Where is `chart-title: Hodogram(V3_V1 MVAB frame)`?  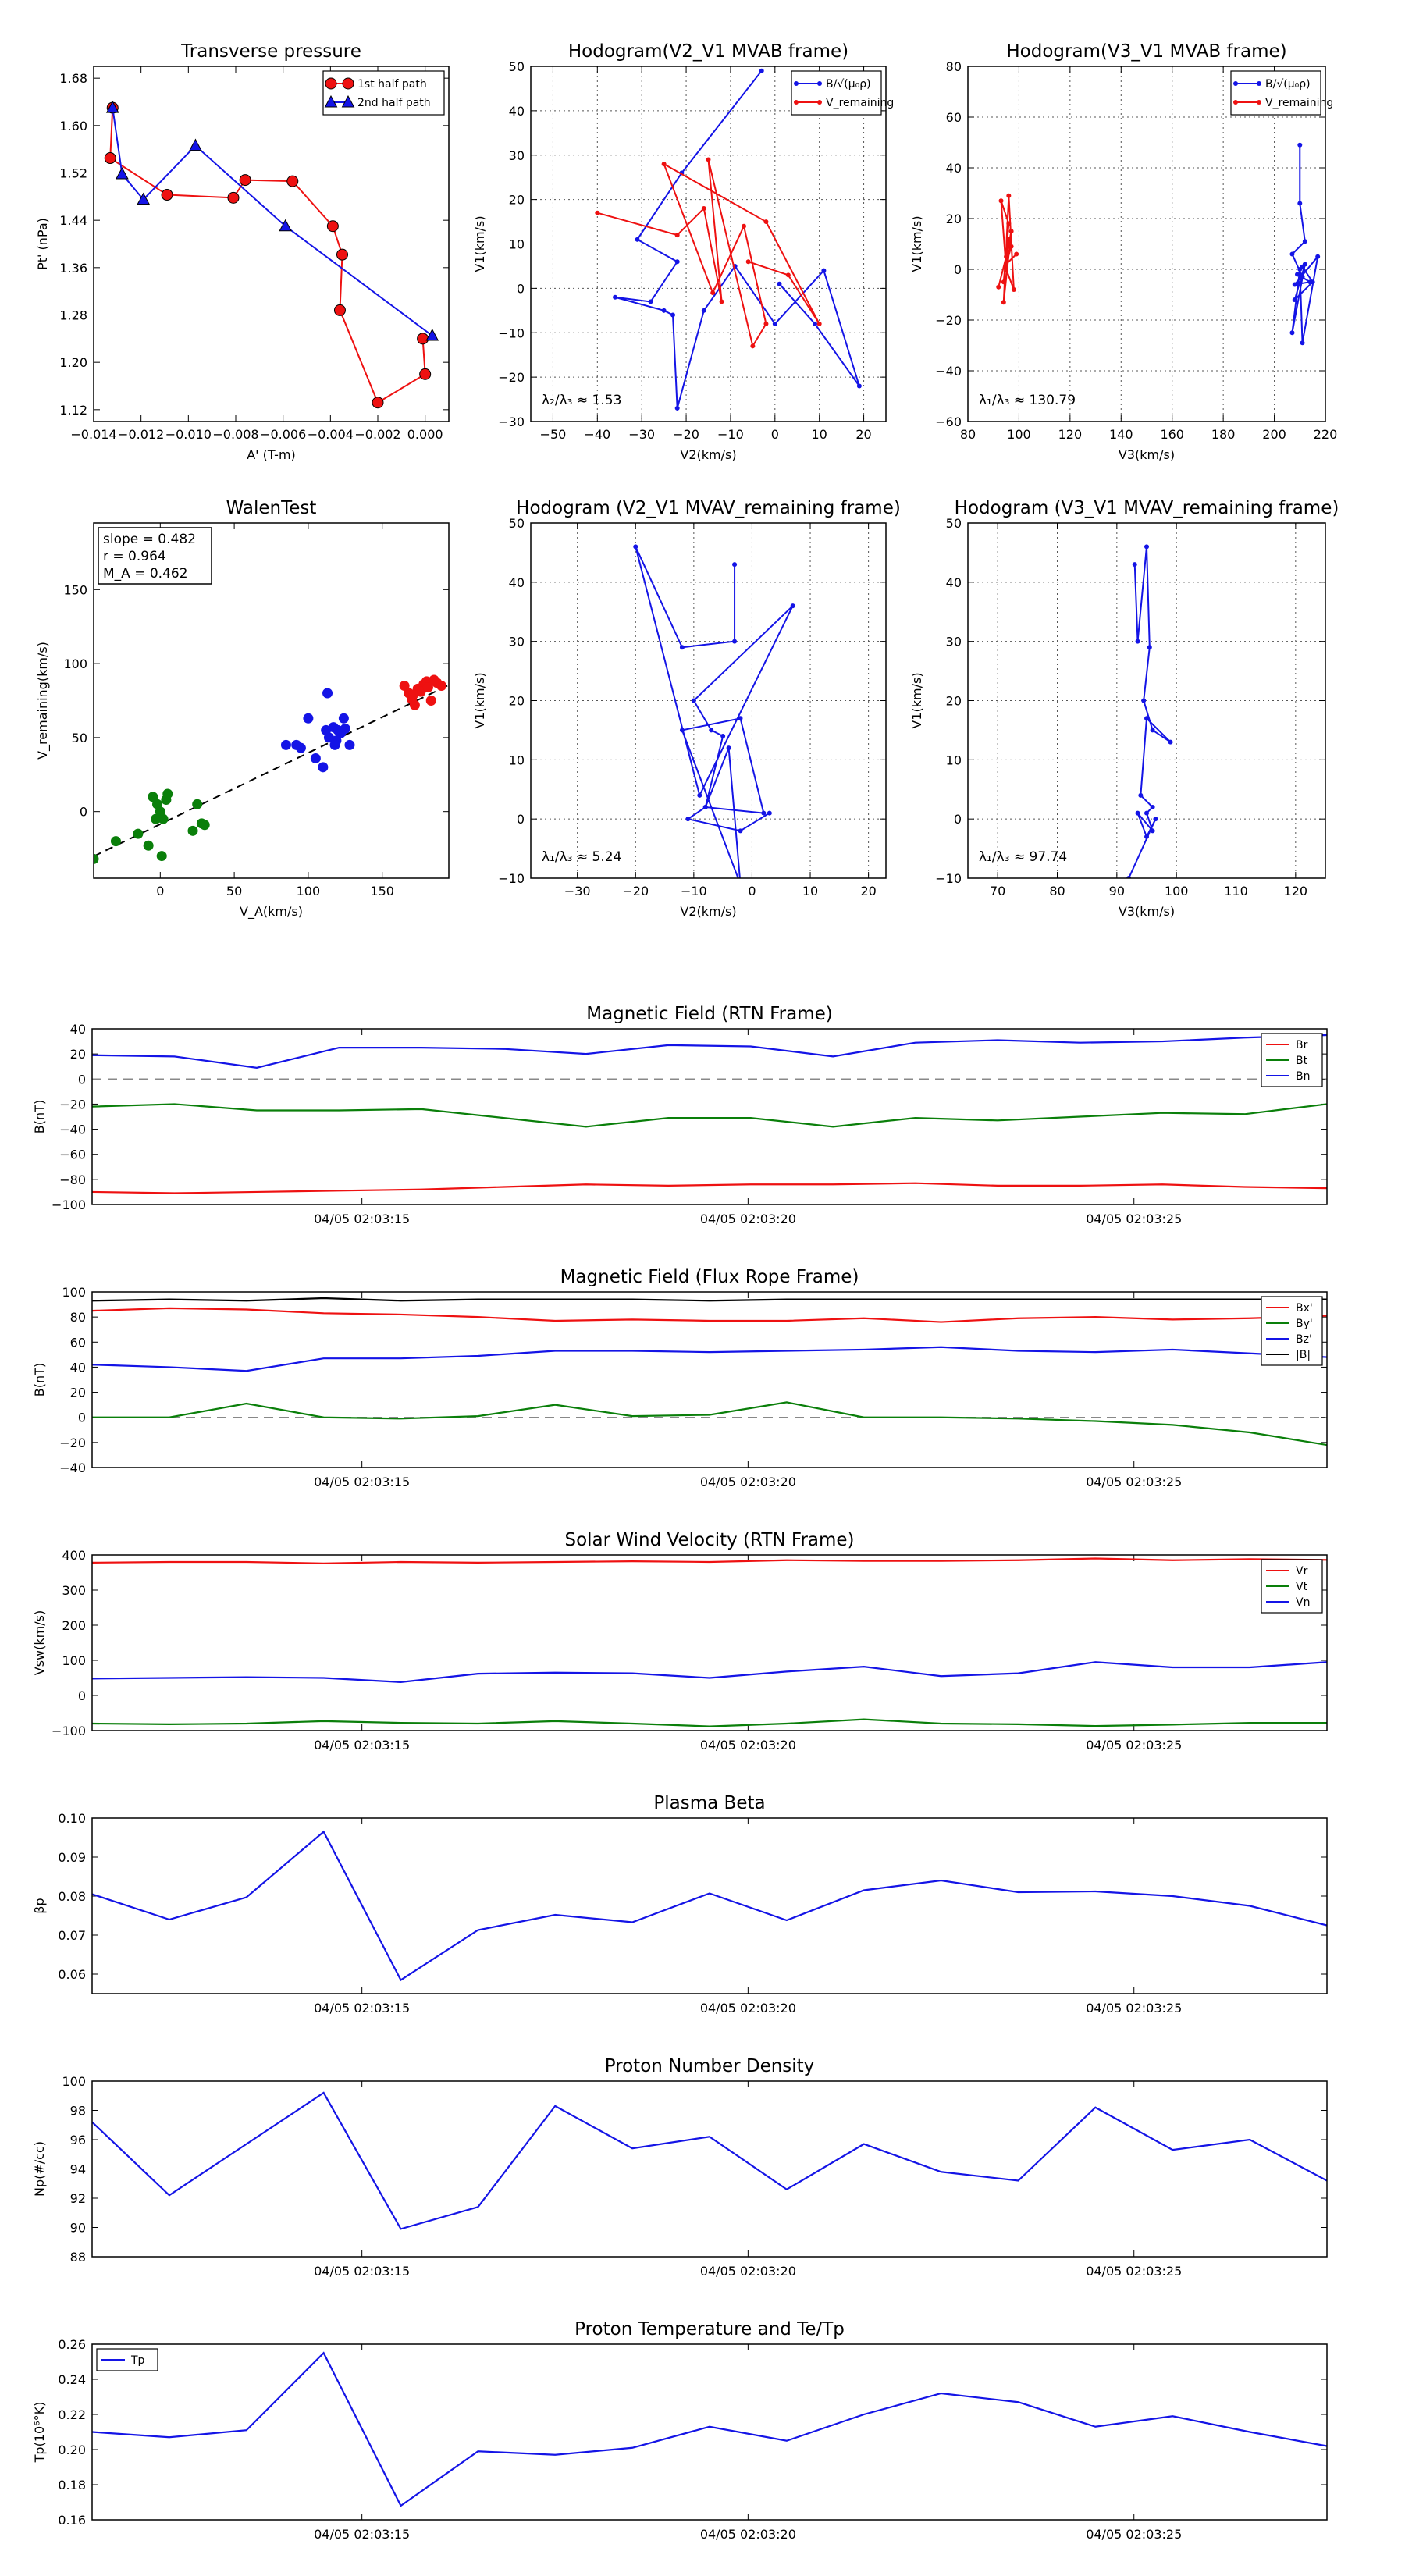 chart-title: Hodogram(V3_V1 MVAB frame) is located at coordinates (1146, 51).